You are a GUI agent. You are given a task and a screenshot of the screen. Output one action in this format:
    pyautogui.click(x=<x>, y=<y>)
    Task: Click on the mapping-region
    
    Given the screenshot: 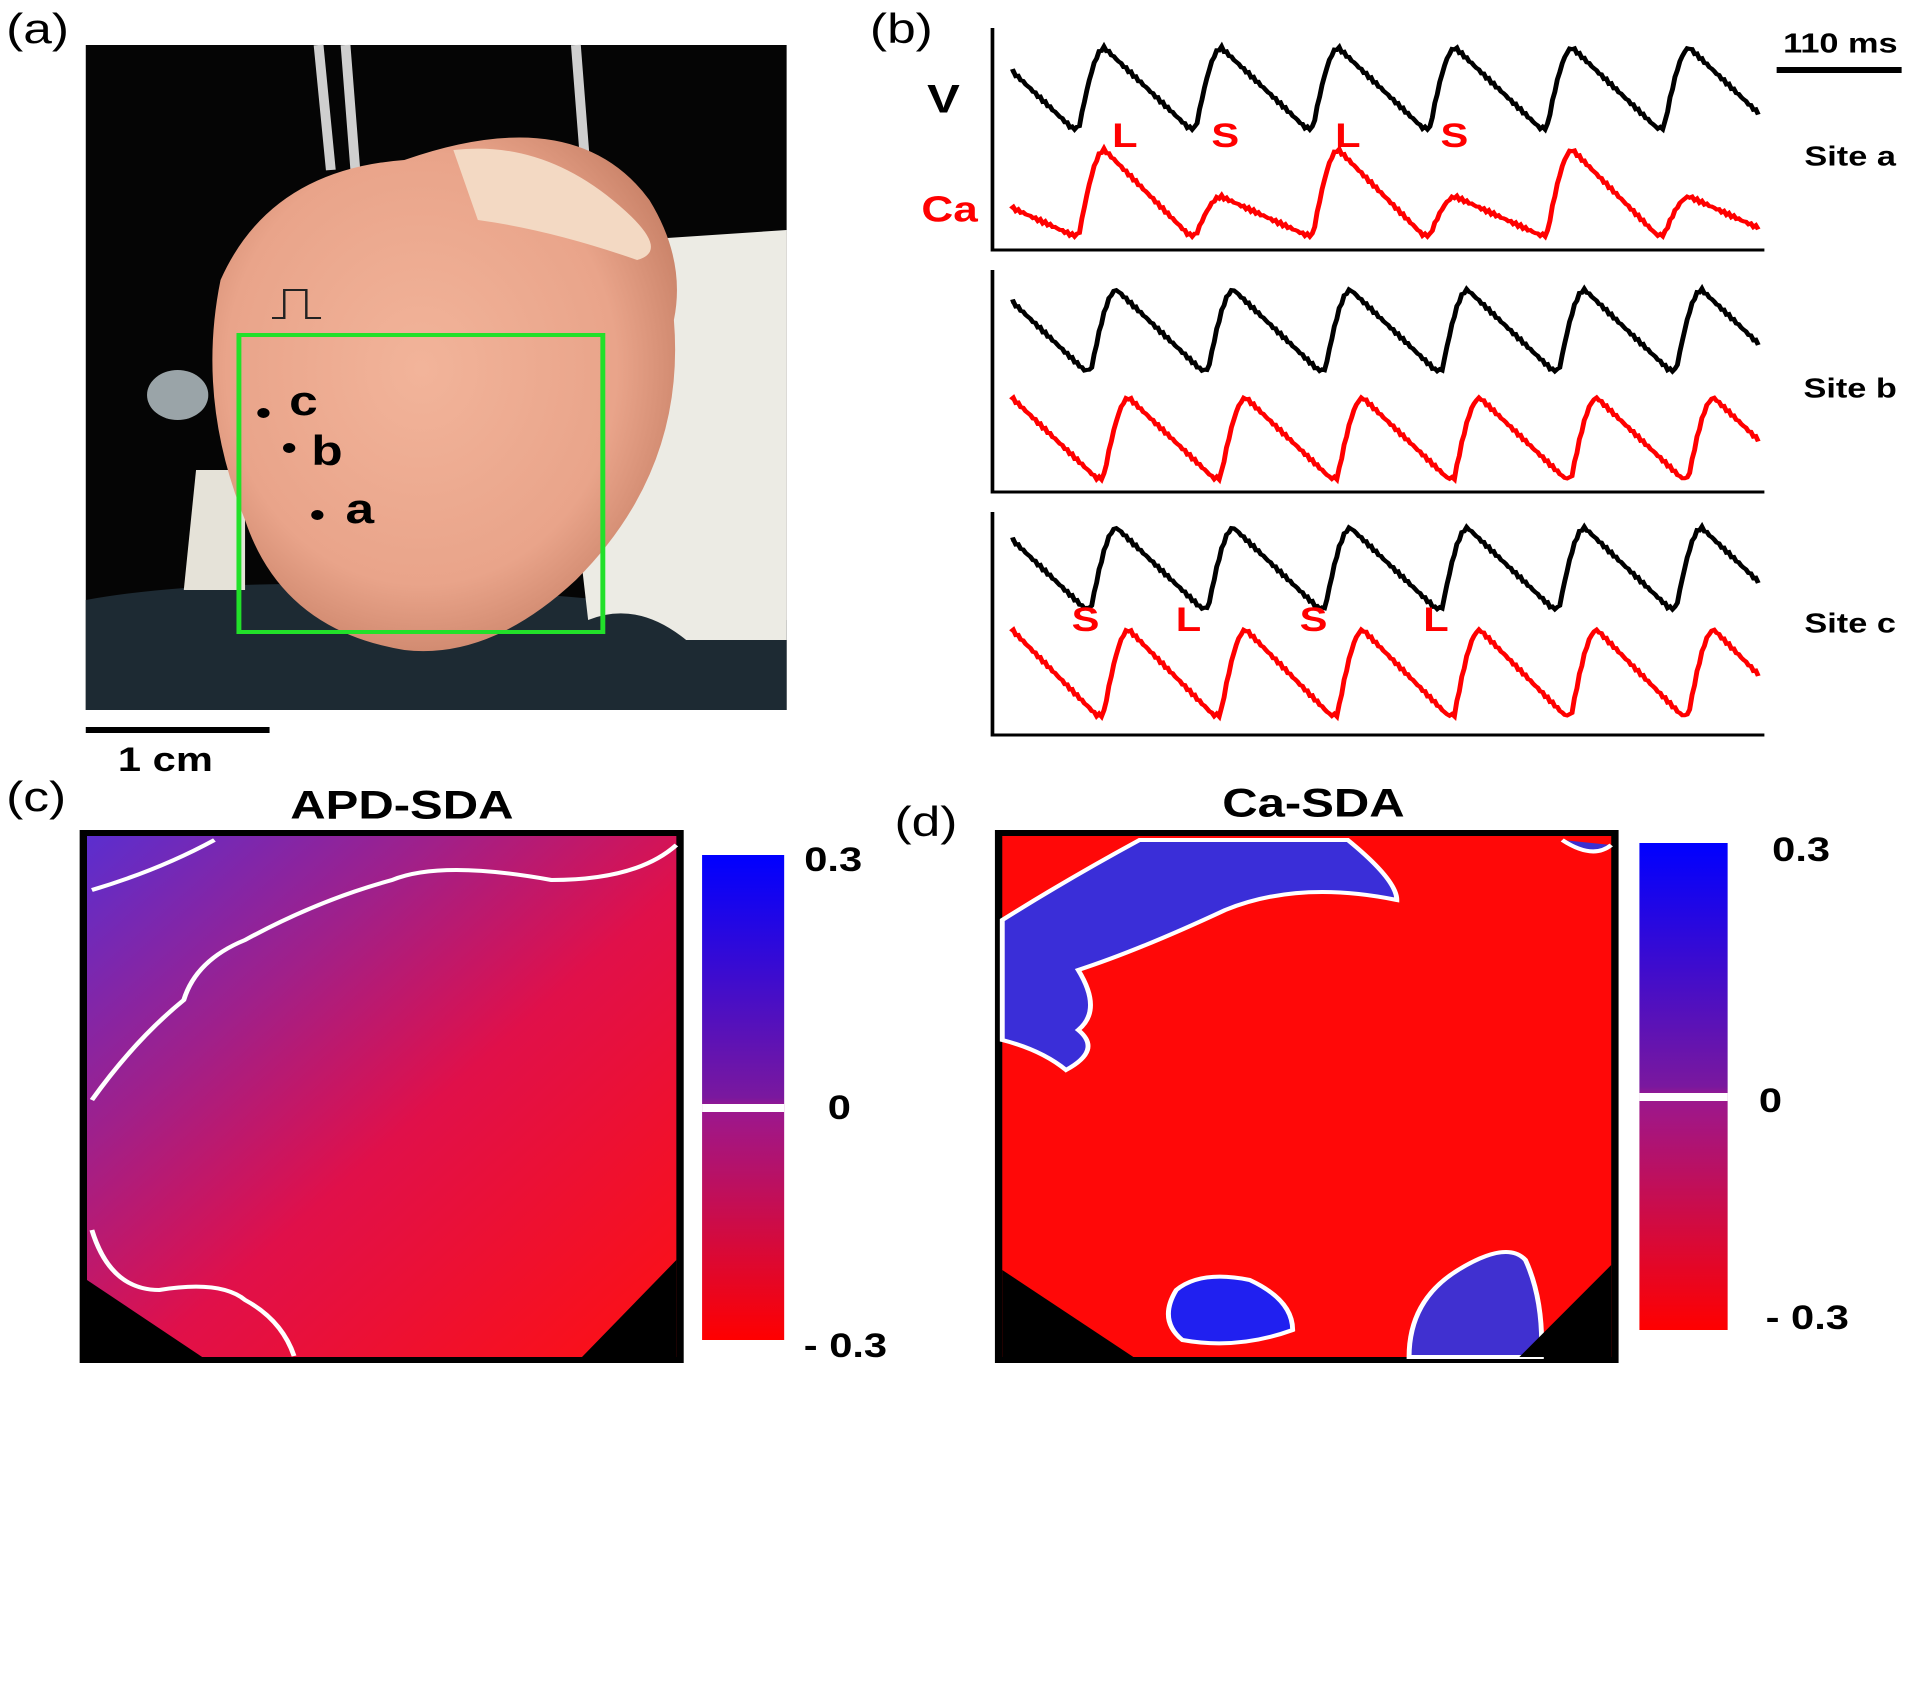 What is the action you would take?
    pyautogui.click(x=421, y=483)
    